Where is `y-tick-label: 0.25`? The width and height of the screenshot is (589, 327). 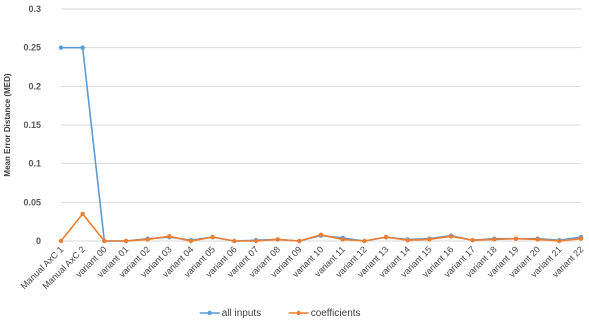 y-tick-label: 0.25 is located at coordinates (32, 48).